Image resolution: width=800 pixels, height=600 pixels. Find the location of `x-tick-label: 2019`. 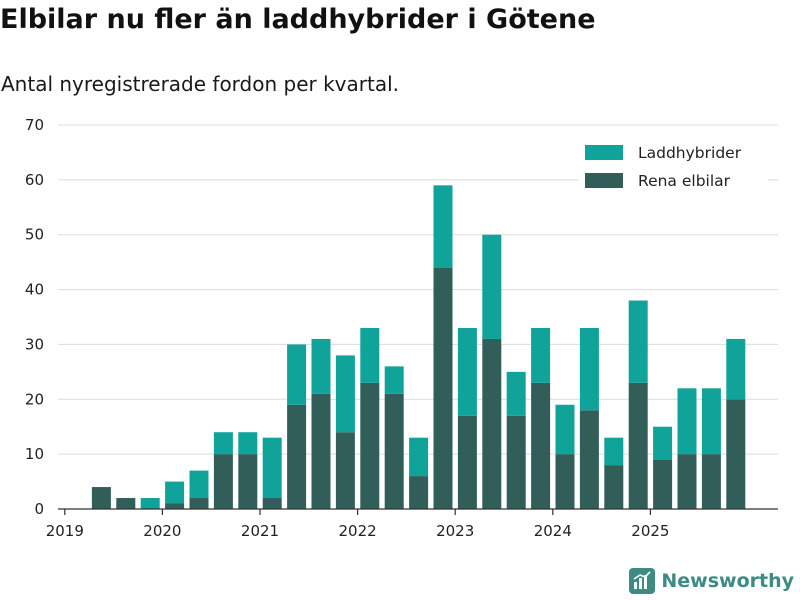

x-tick-label: 2019 is located at coordinates (65, 531).